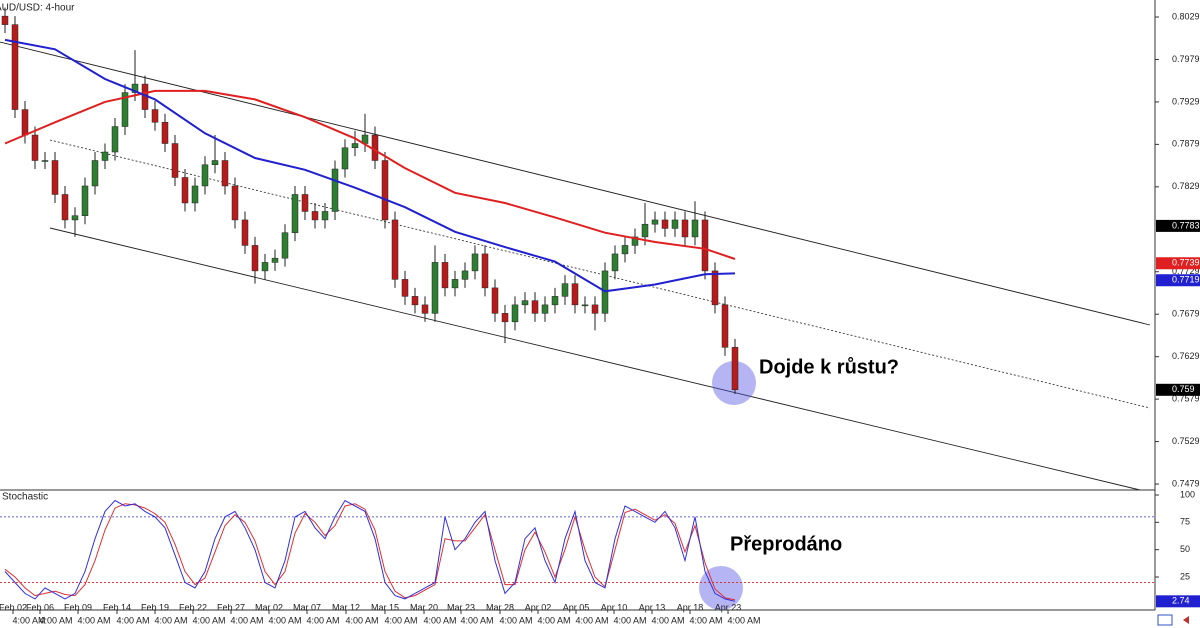 The height and width of the screenshot is (628, 1200). What do you see at coordinates (614, 607) in the screenshot?
I see `x-tick-label: Apr 10` at bounding box center [614, 607].